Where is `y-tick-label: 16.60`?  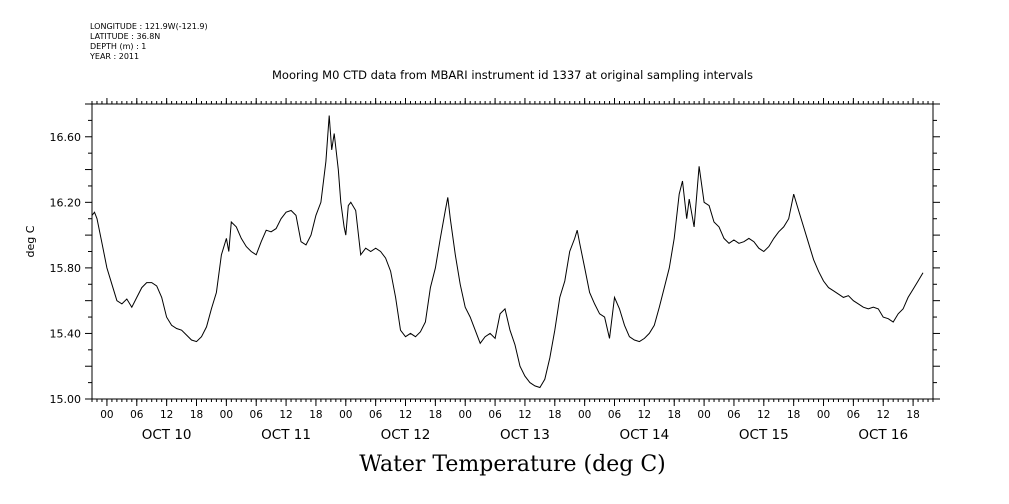
y-tick-label: 16.60 is located at coordinates (66, 137).